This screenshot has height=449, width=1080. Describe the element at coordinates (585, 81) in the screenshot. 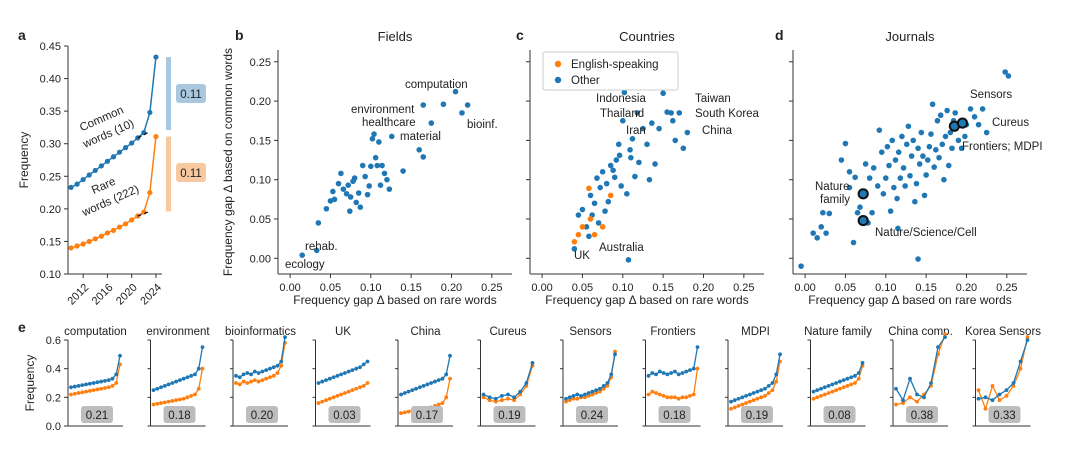

I see `c-legend-label-1: Other` at that location.